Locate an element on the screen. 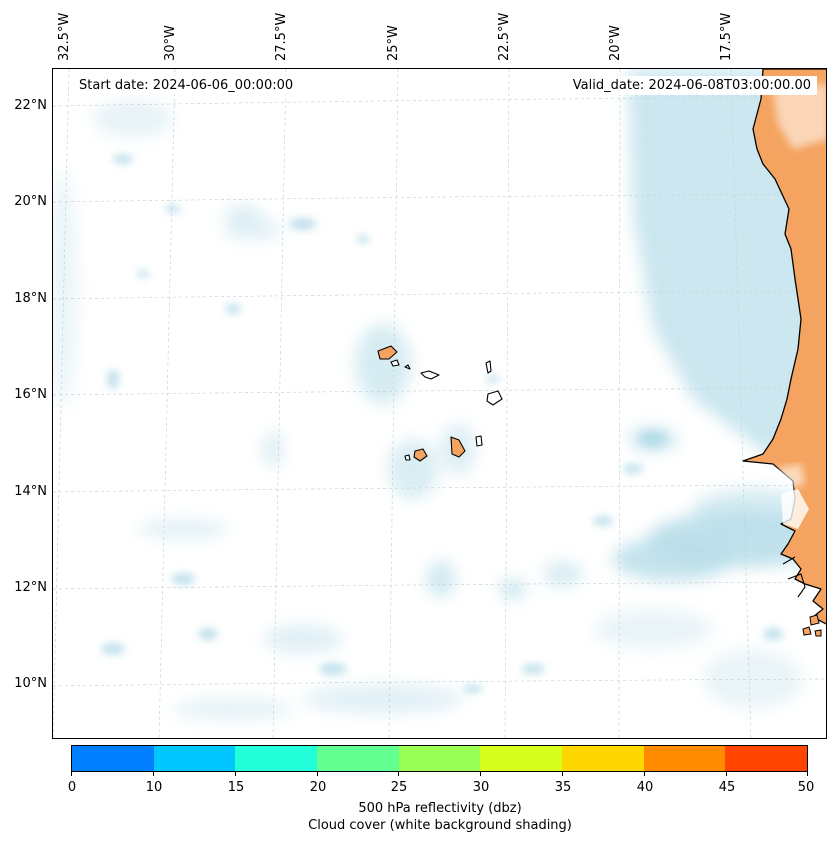 This screenshot has height=843, width=837. colorbar-tick-label-20: 20 is located at coordinates (318, 787).